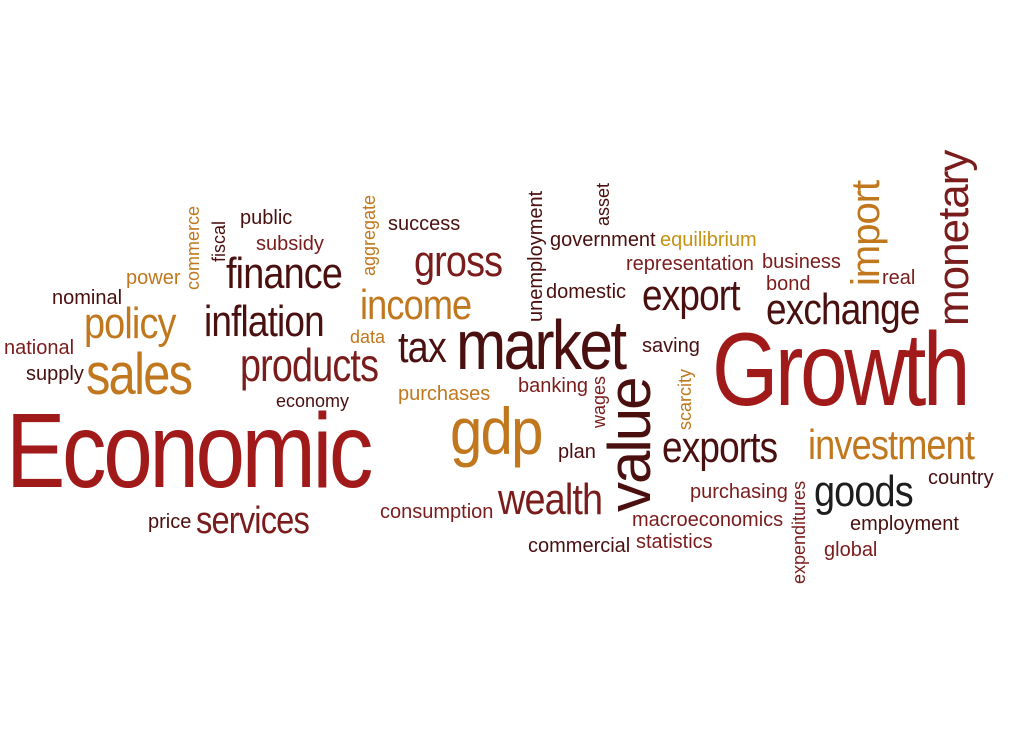 This screenshot has height=739, width=1023. What do you see at coordinates (369, 235) in the screenshot?
I see `word-aggregate: aggregate` at bounding box center [369, 235].